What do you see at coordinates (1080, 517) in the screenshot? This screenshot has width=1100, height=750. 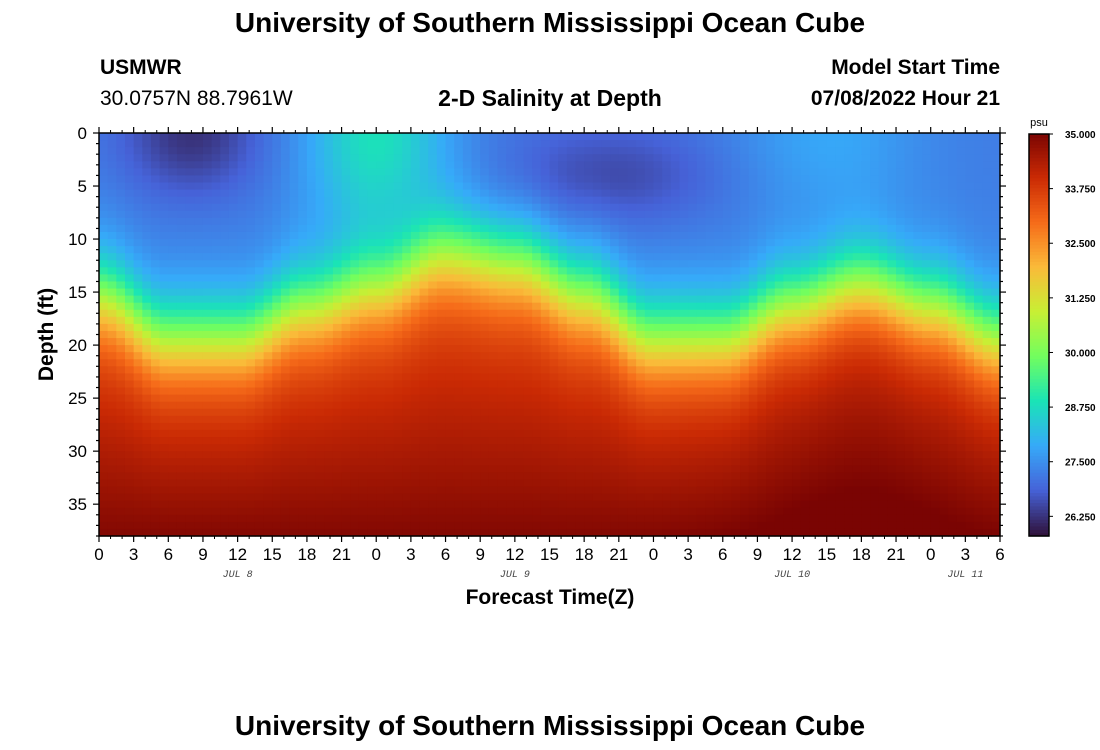 I see `colorbar-tick-label: 26.250` at bounding box center [1080, 517].